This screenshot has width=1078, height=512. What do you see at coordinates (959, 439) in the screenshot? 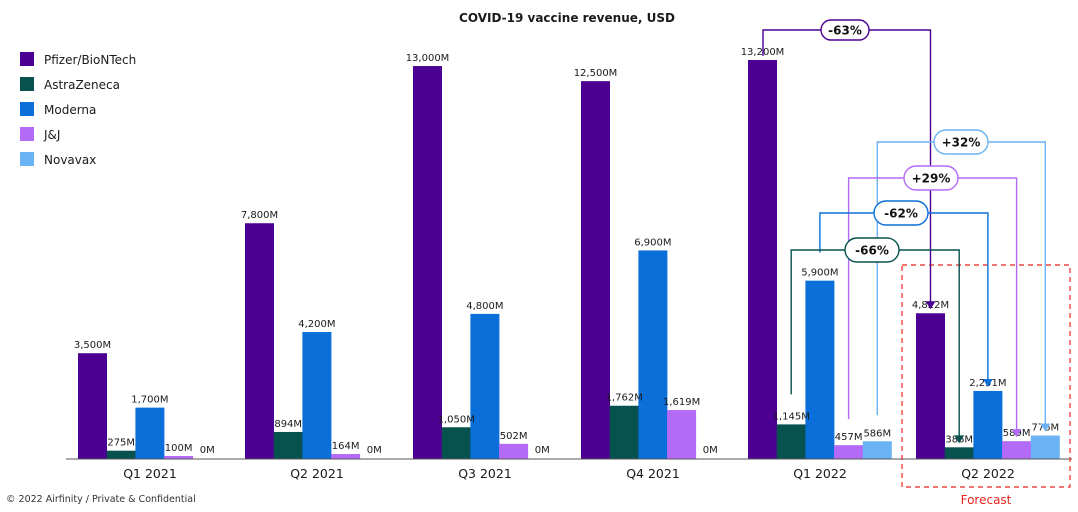
I see `connector-arrow-astrazeneca` at bounding box center [959, 439].